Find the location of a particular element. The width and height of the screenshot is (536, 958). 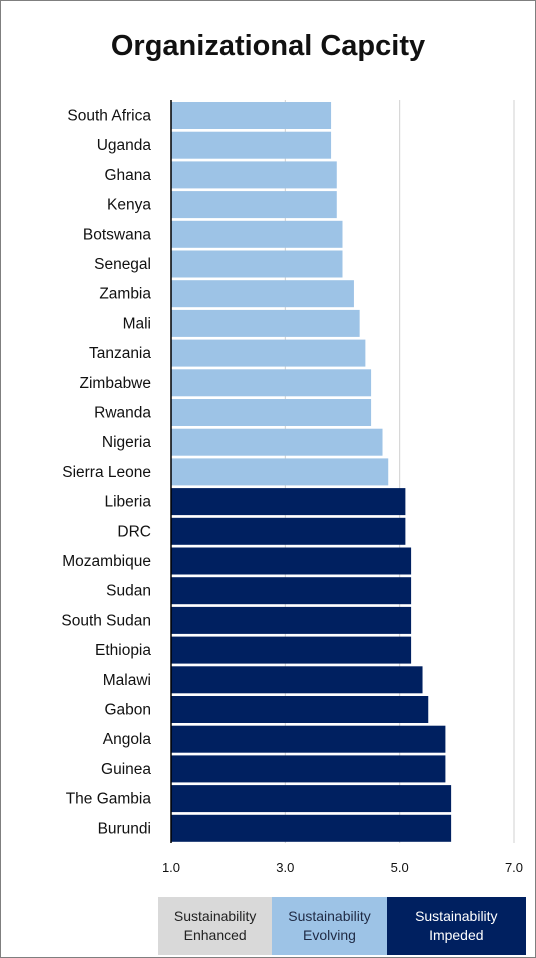

bar-guinea is located at coordinates (308, 769).